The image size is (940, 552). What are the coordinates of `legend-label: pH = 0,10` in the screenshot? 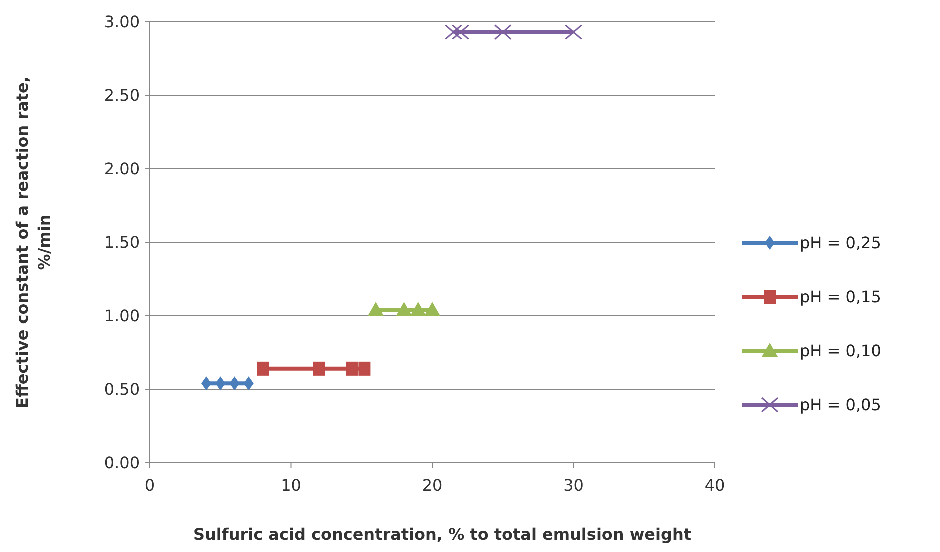 It's located at (841, 351).